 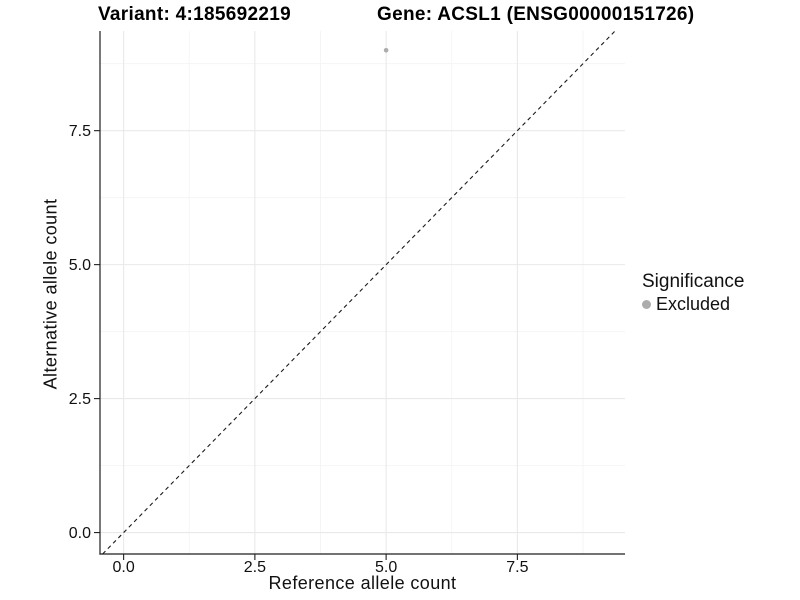 What do you see at coordinates (517, 567) in the screenshot?
I see `x-tick-label: 7.5` at bounding box center [517, 567].